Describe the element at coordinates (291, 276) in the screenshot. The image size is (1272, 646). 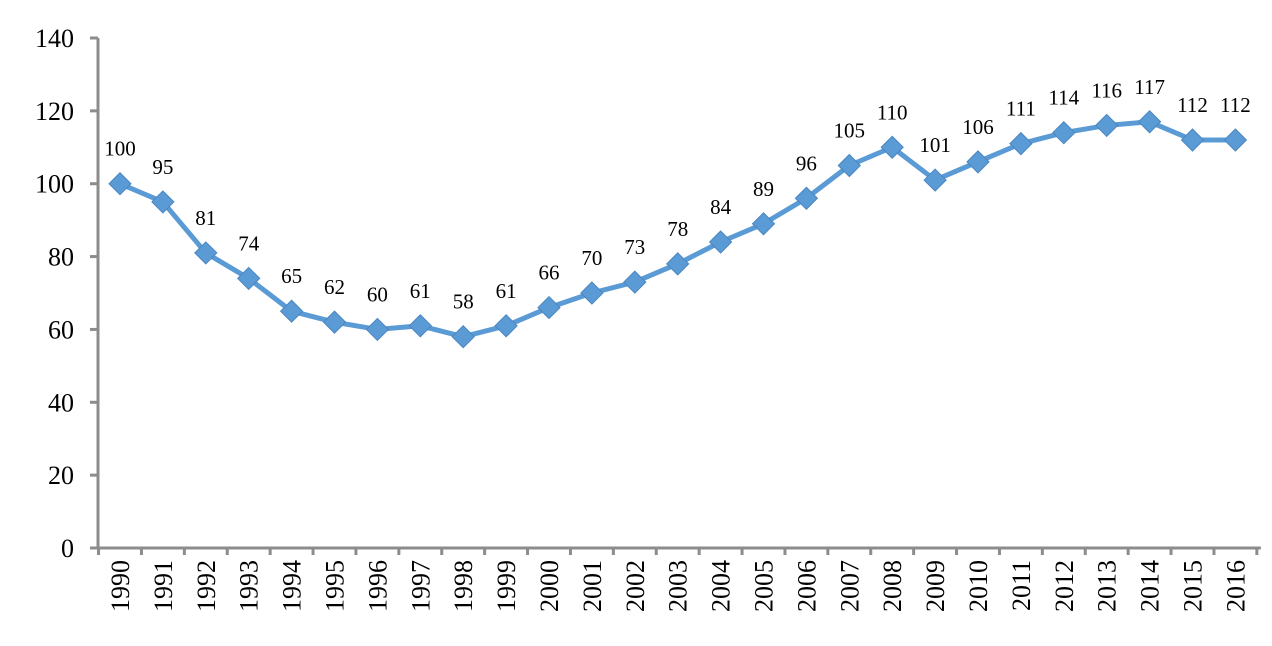
I see `data-label: 65` at that location.